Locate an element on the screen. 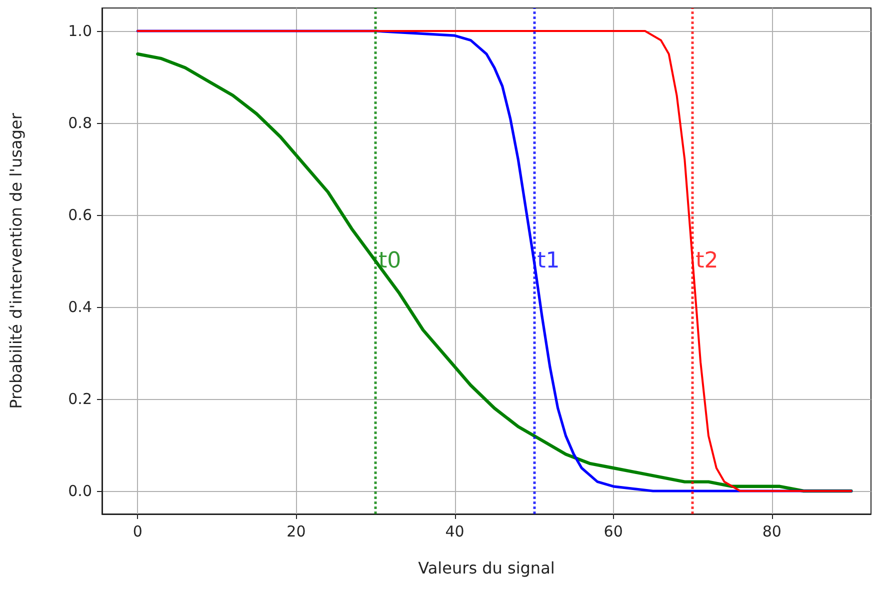 The height and width of the screenshot is (592, 873). y-tick-label: 1.0 is located at coordinates (80, 31).